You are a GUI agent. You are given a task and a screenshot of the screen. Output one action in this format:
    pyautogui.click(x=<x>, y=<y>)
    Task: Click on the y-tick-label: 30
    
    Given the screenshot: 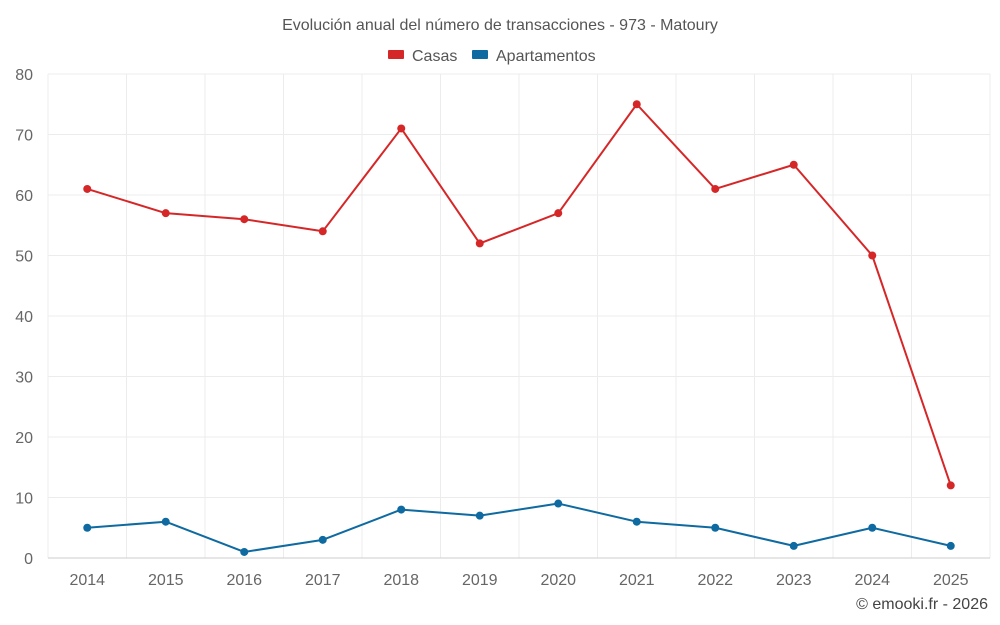 What is the action you would take?
    pyautogui.click(x=24, y=378)
    